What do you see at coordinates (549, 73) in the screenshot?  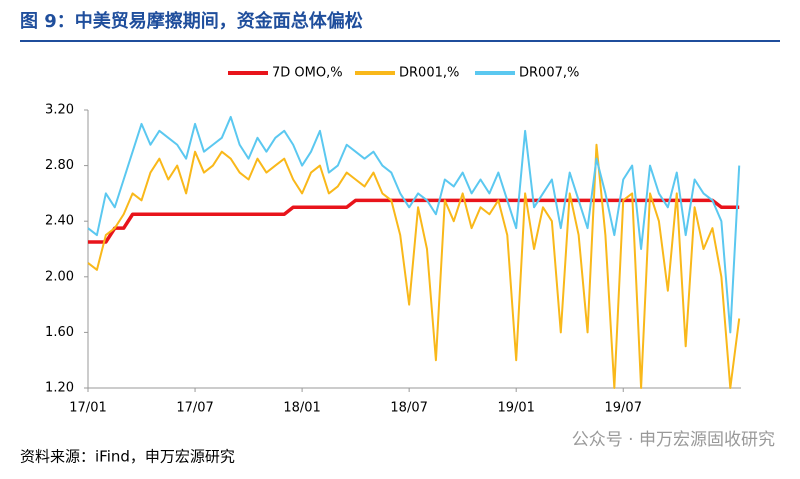 I see `legend-label: DR007,%` at bounding box center [549, 73].